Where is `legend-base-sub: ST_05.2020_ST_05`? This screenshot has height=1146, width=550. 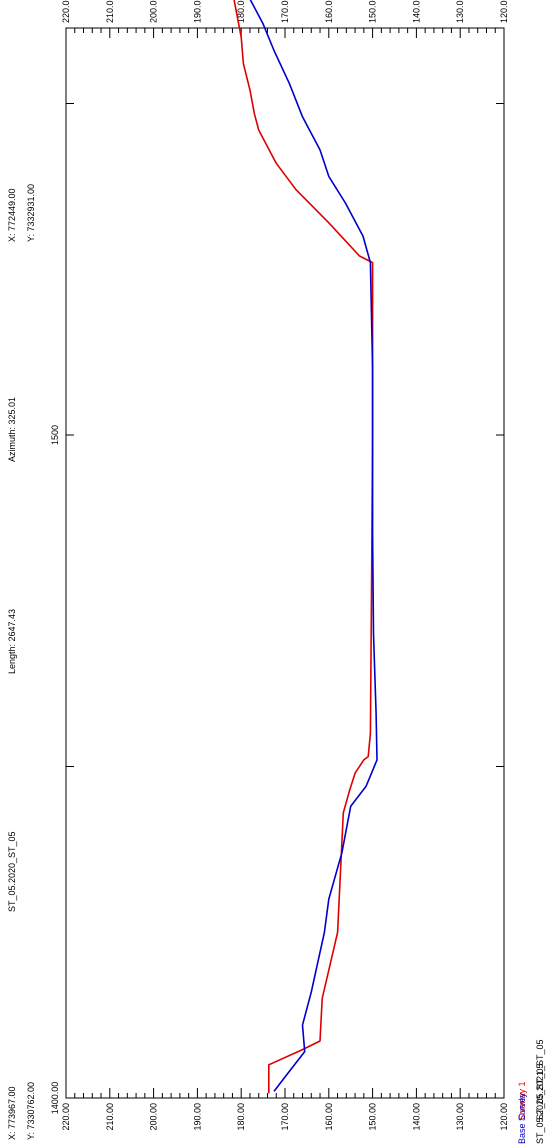
legend-base-sub: ST_05.2020_ST_05 is located at coordinates (540, 1103).